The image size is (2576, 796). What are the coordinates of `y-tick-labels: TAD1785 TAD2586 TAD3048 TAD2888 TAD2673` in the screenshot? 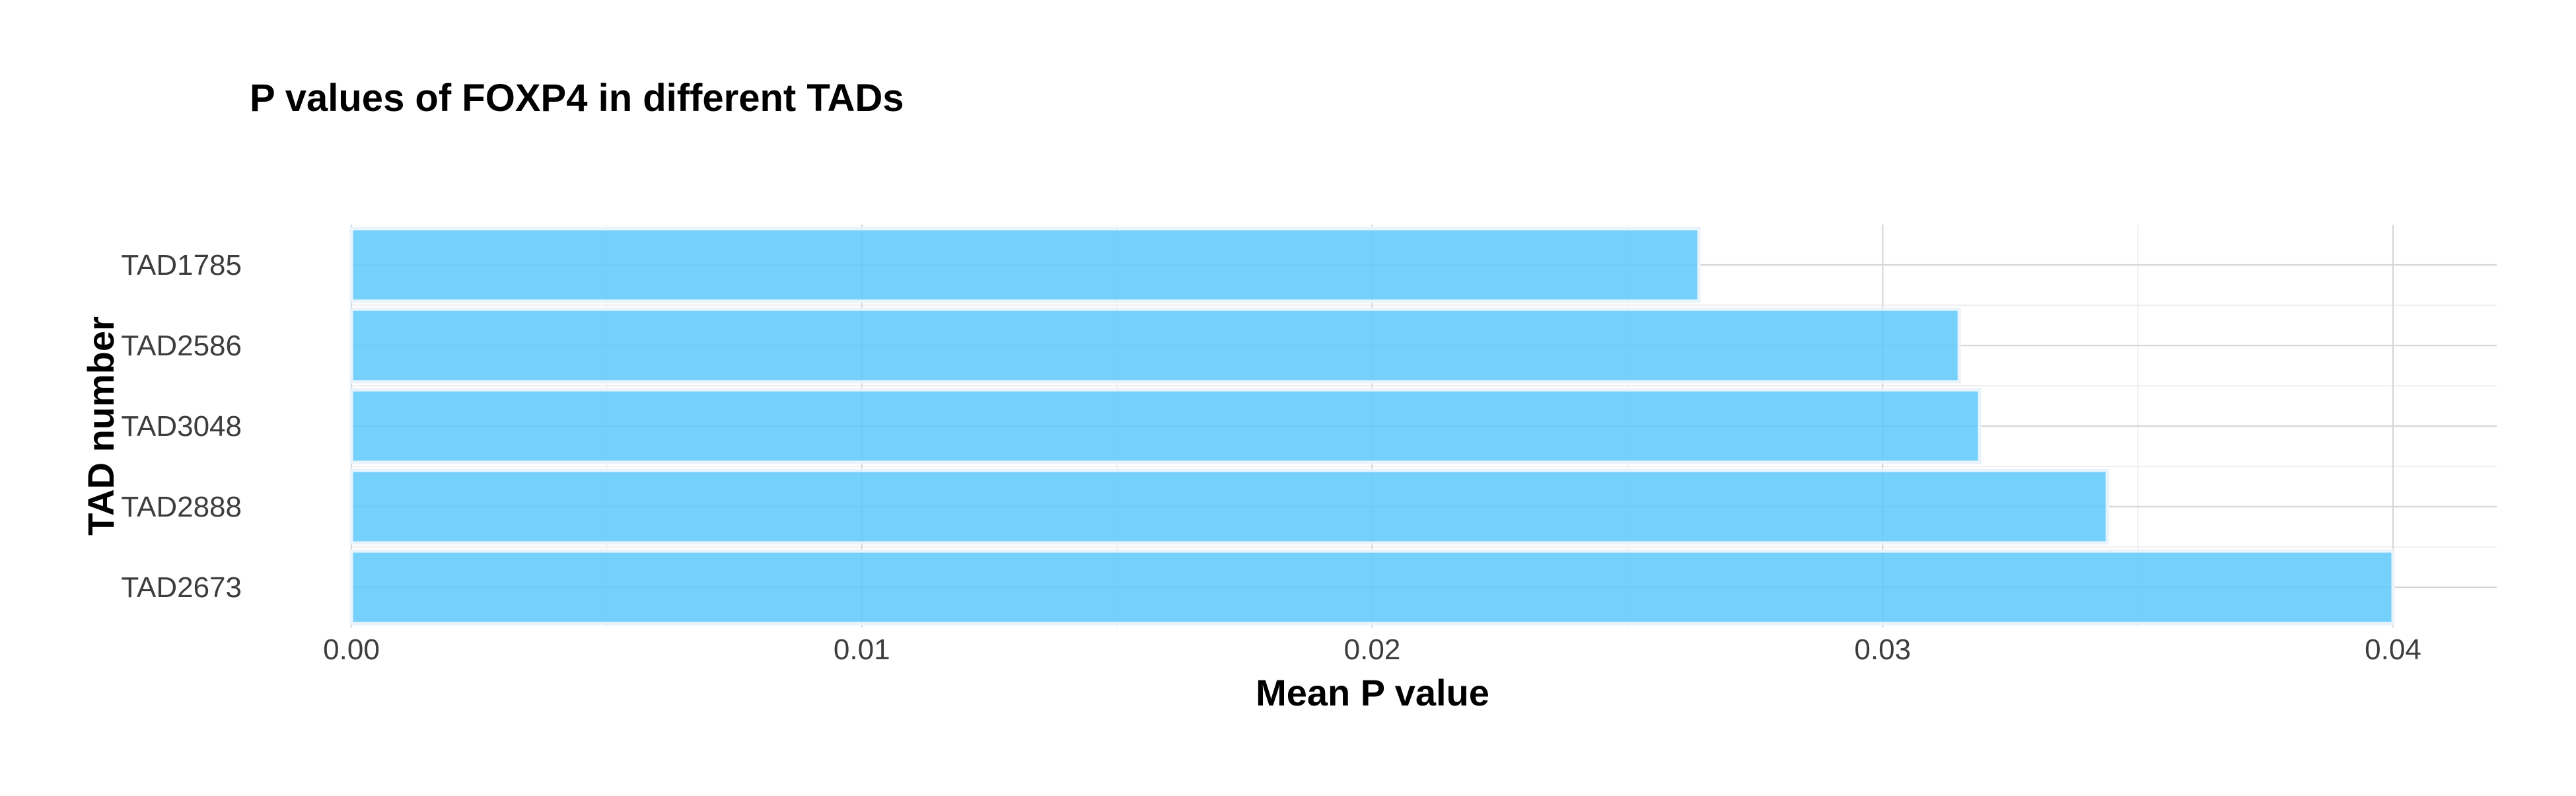 It's located at (182, 426).